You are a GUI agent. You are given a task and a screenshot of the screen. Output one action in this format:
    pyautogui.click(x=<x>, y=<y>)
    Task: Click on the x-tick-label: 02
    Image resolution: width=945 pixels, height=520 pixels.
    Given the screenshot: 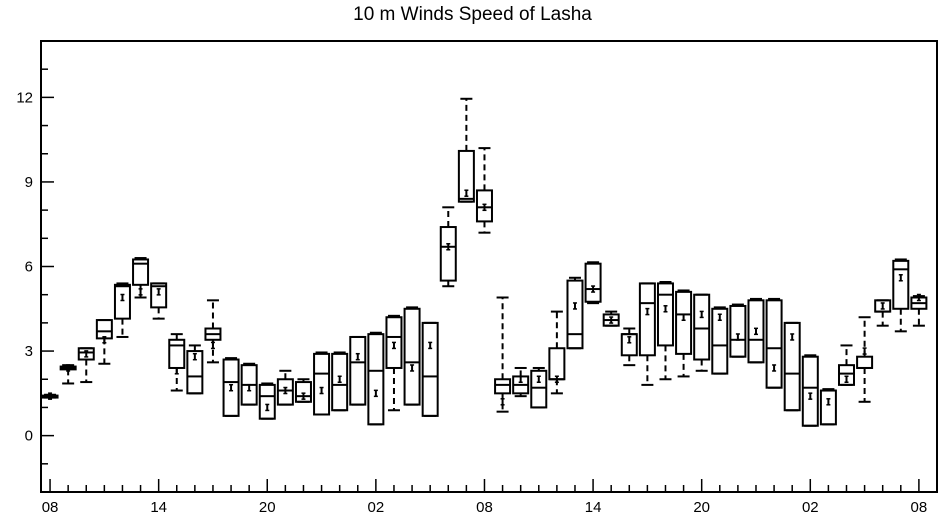 What is the action you would take?
    pyautogui.click(x=376, y=507)
    